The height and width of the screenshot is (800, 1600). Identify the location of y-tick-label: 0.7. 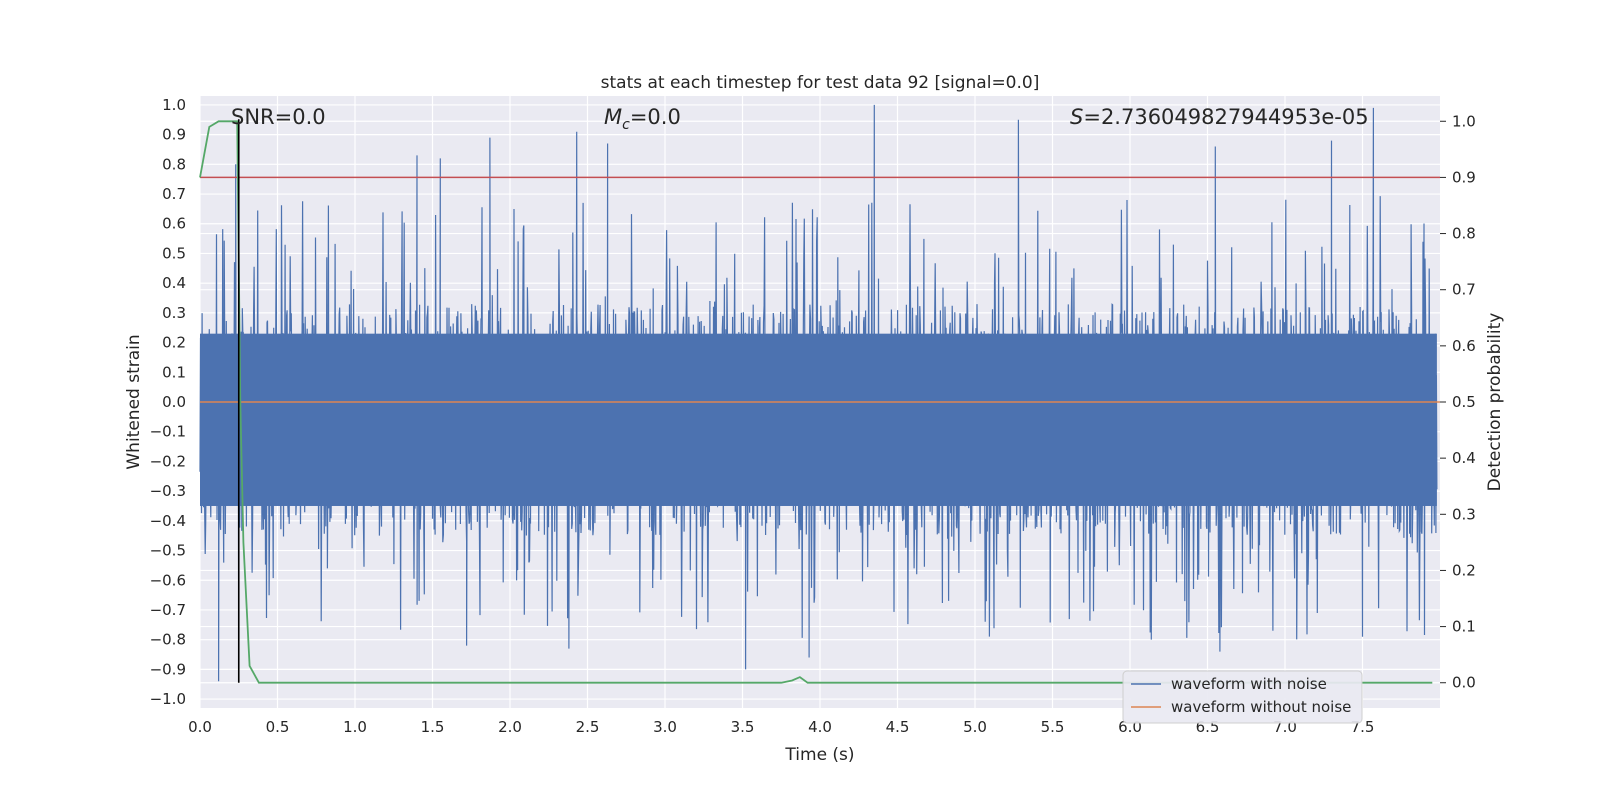
(174, 194).